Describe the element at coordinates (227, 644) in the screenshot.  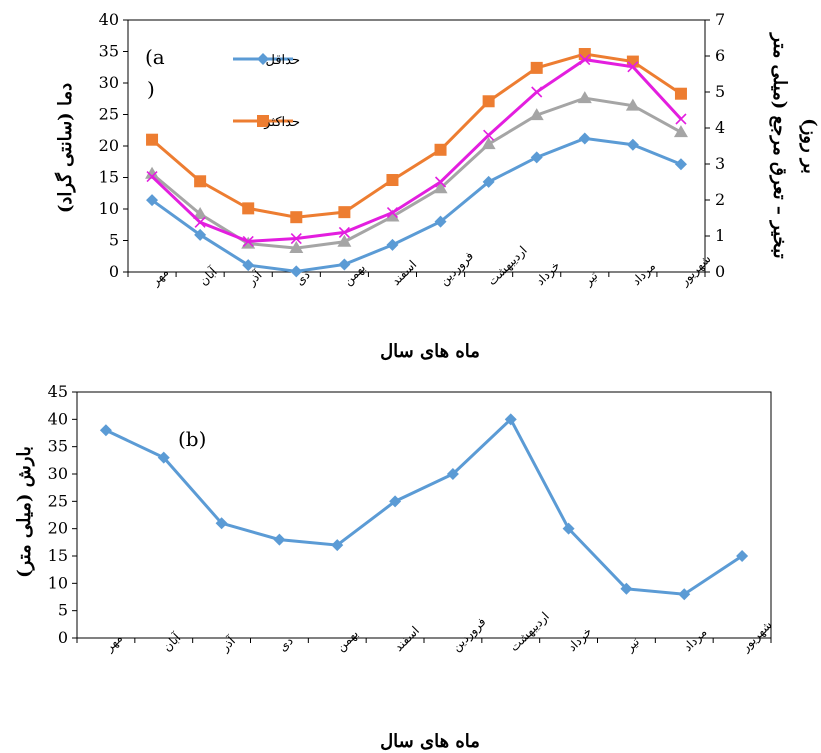
I see `chart-b-x-tick-label: آذر` at that location.